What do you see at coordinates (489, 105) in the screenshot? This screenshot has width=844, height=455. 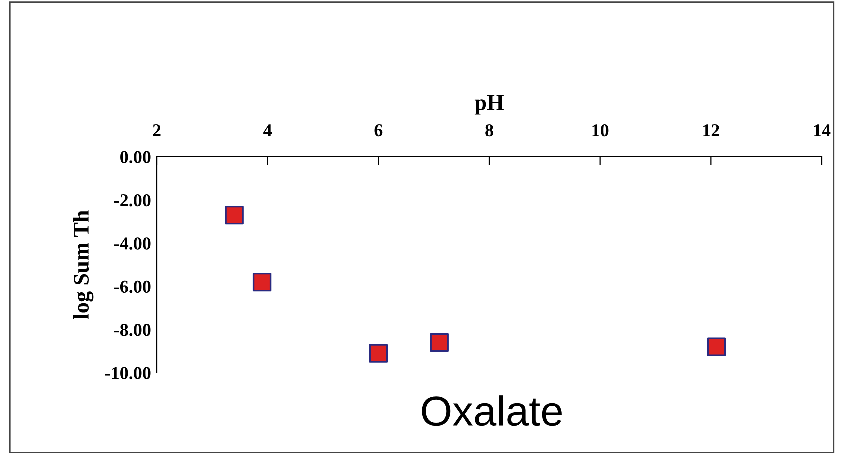 I see `x-axis-title: pH` at bounding box center [489, 105].